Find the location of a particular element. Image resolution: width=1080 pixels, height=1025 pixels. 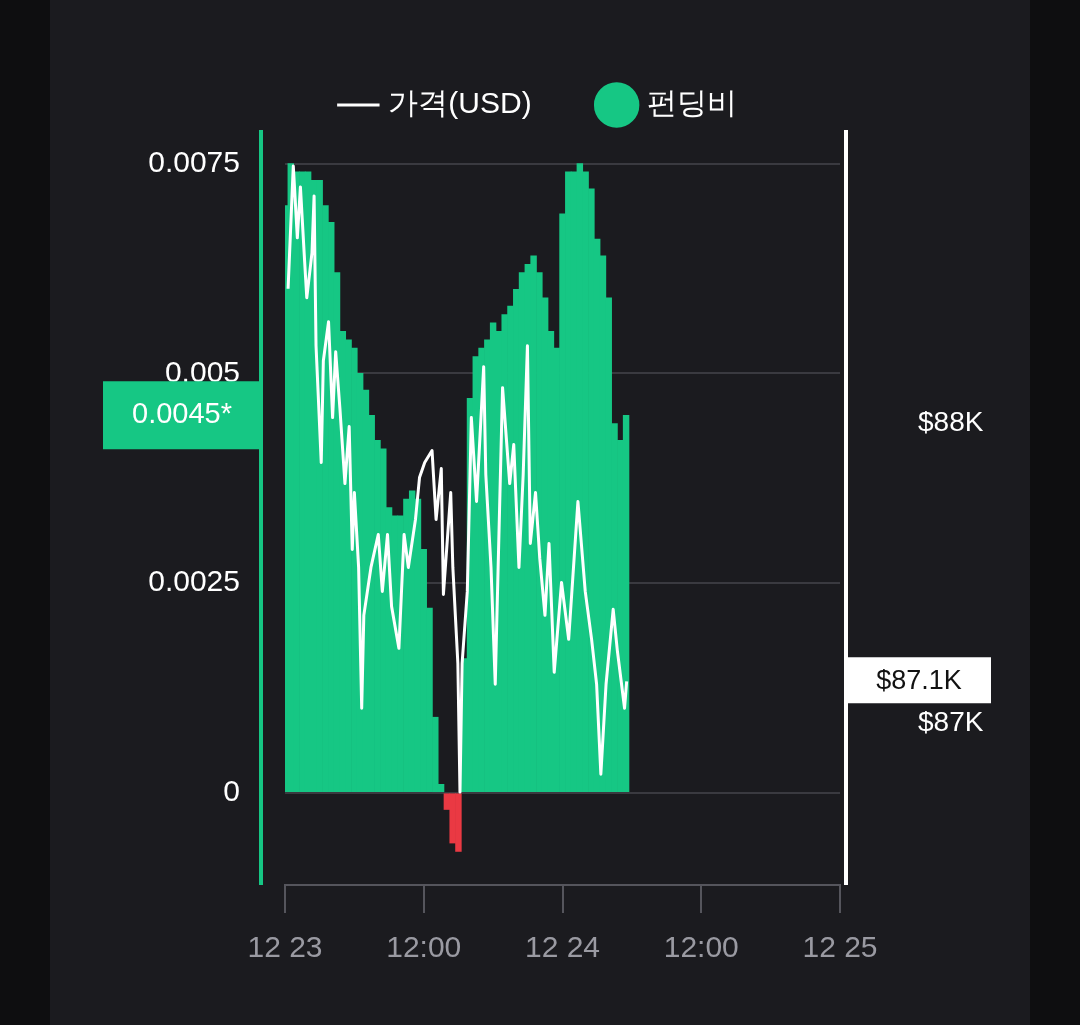

x-tick-label: 12 25 is located at coordinates (840, 947).